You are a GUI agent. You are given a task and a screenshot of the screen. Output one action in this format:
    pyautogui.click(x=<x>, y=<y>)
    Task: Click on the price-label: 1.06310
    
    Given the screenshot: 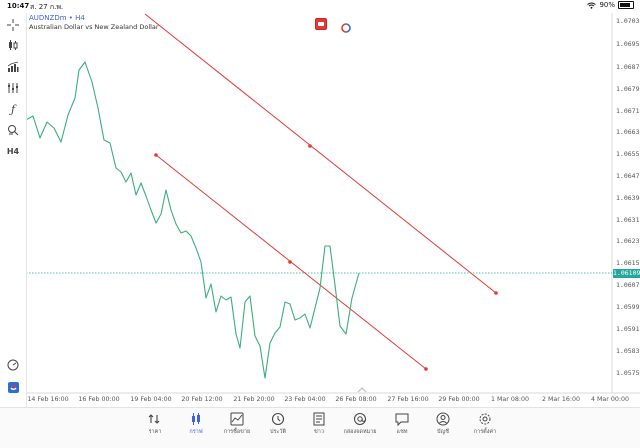 What is the action you would take?
    pyautogui.click(x=628, y=220)
    